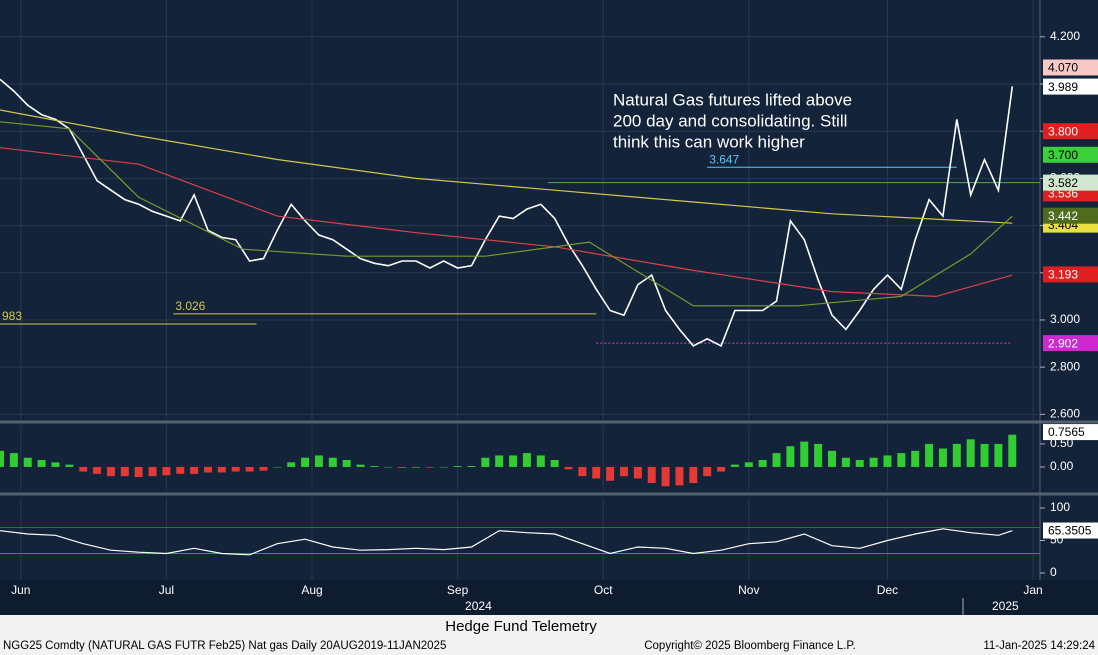 Image resolution: width=1098 pixels, height=655 pixels. Describe the element at coordinates (730, 120) in the screenshot. I see `annotation: 200 day and consolidating. Still` at that location.